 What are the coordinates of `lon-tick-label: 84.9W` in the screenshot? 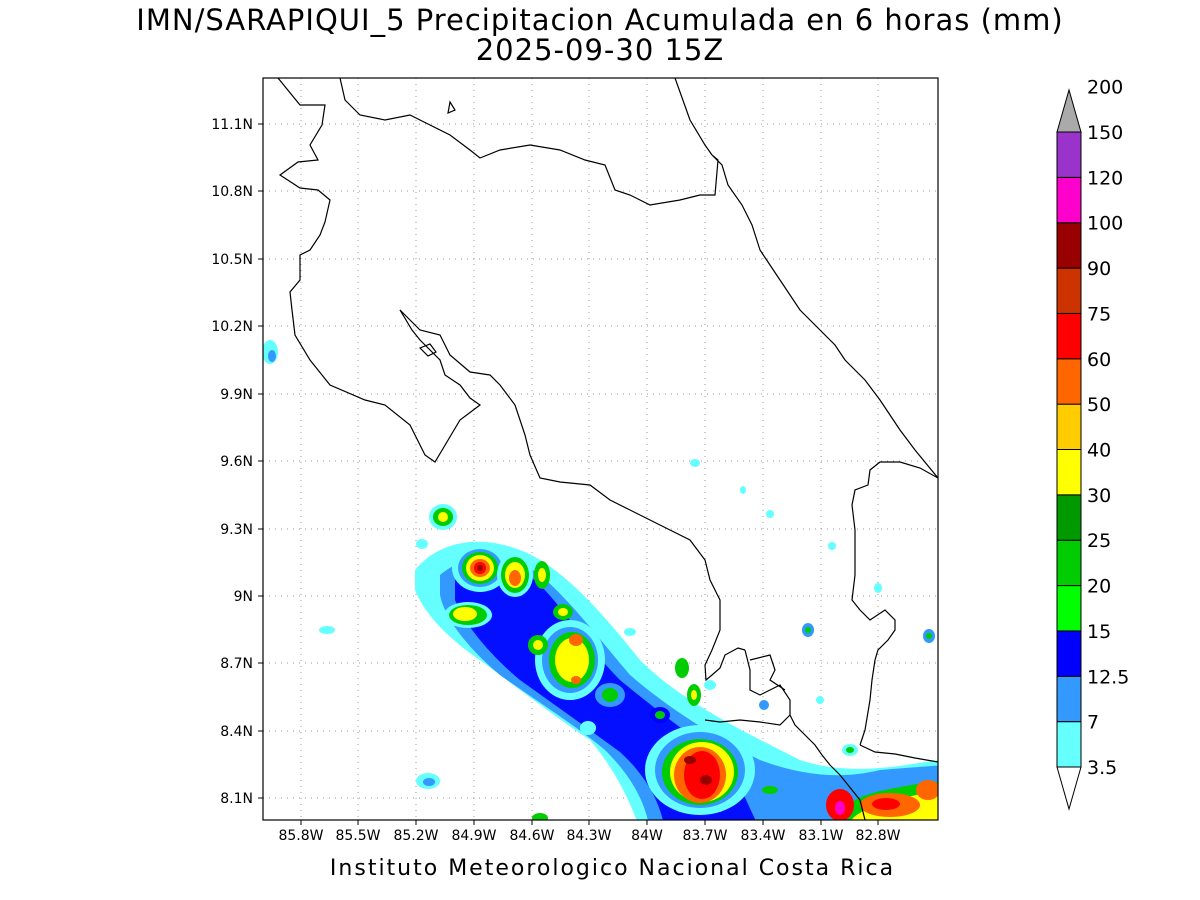 It's located at (473, 836).